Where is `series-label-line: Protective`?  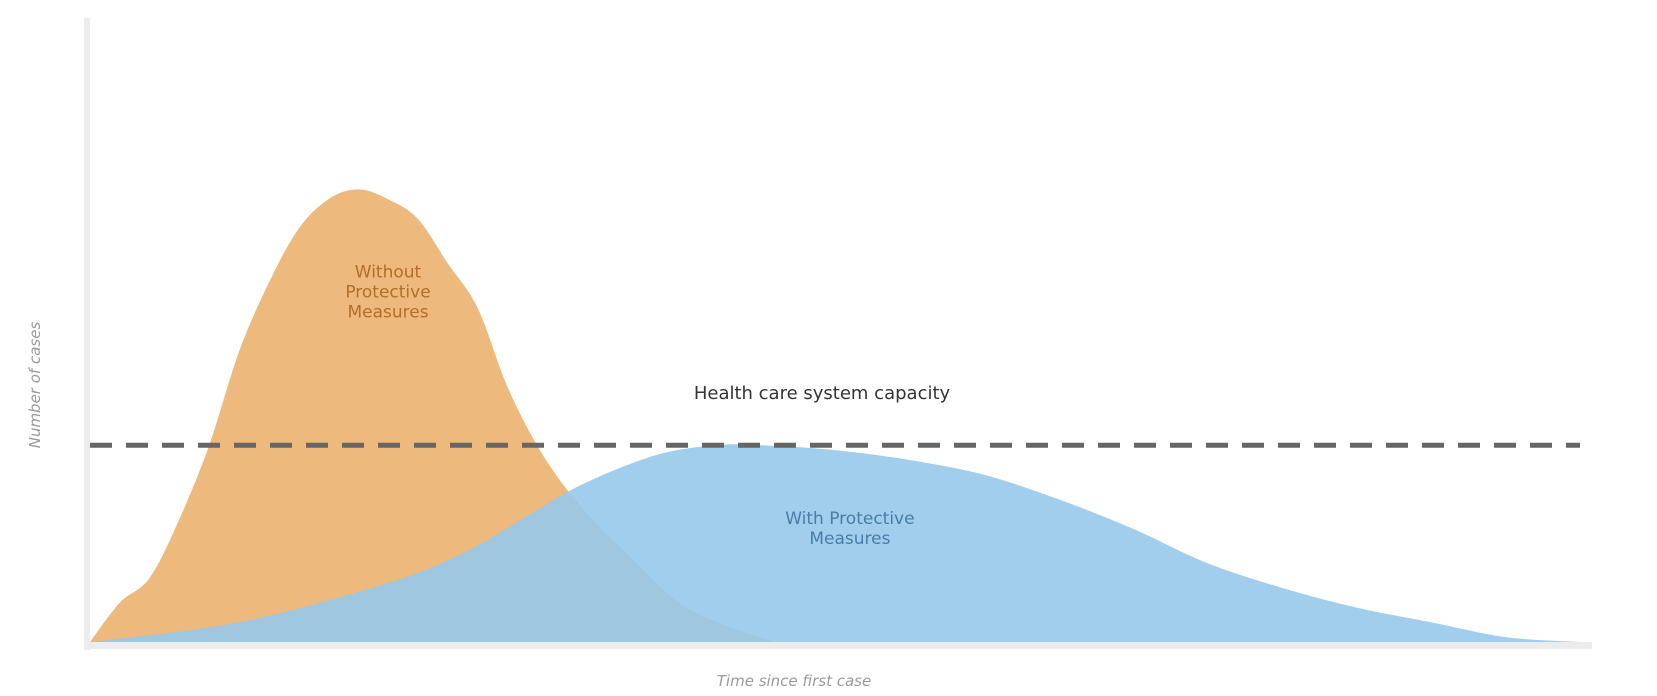
series-label-line: Protective is located at coordinates (387, 293).